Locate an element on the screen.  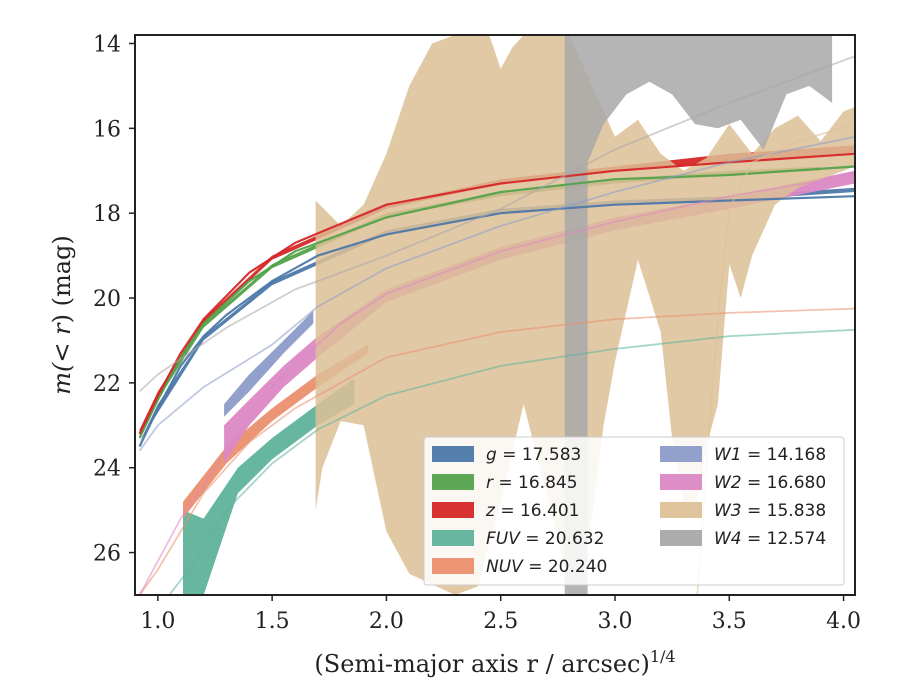
legend-label-w4: W4 = 12.574 is located at coordinates (770, 539).